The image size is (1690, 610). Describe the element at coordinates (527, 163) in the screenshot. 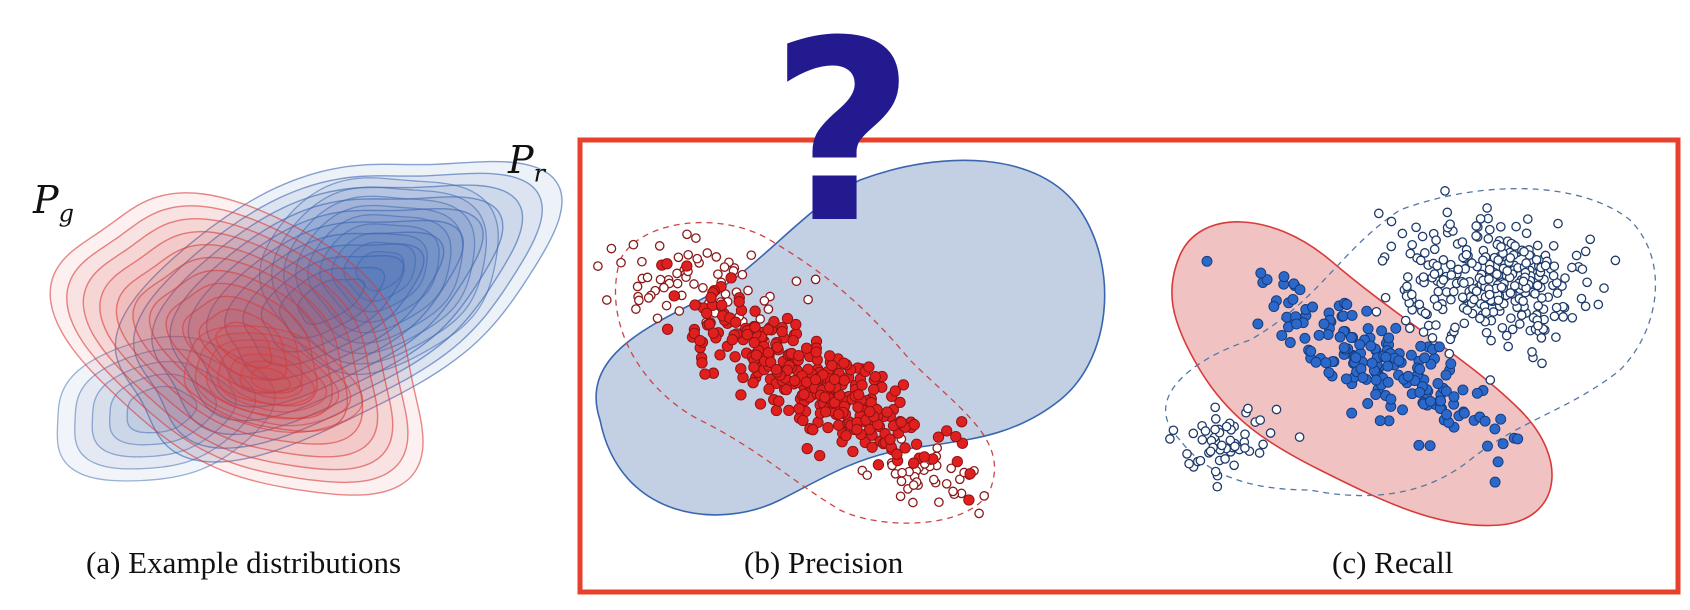

I see `pr-label: Pr` at that location.